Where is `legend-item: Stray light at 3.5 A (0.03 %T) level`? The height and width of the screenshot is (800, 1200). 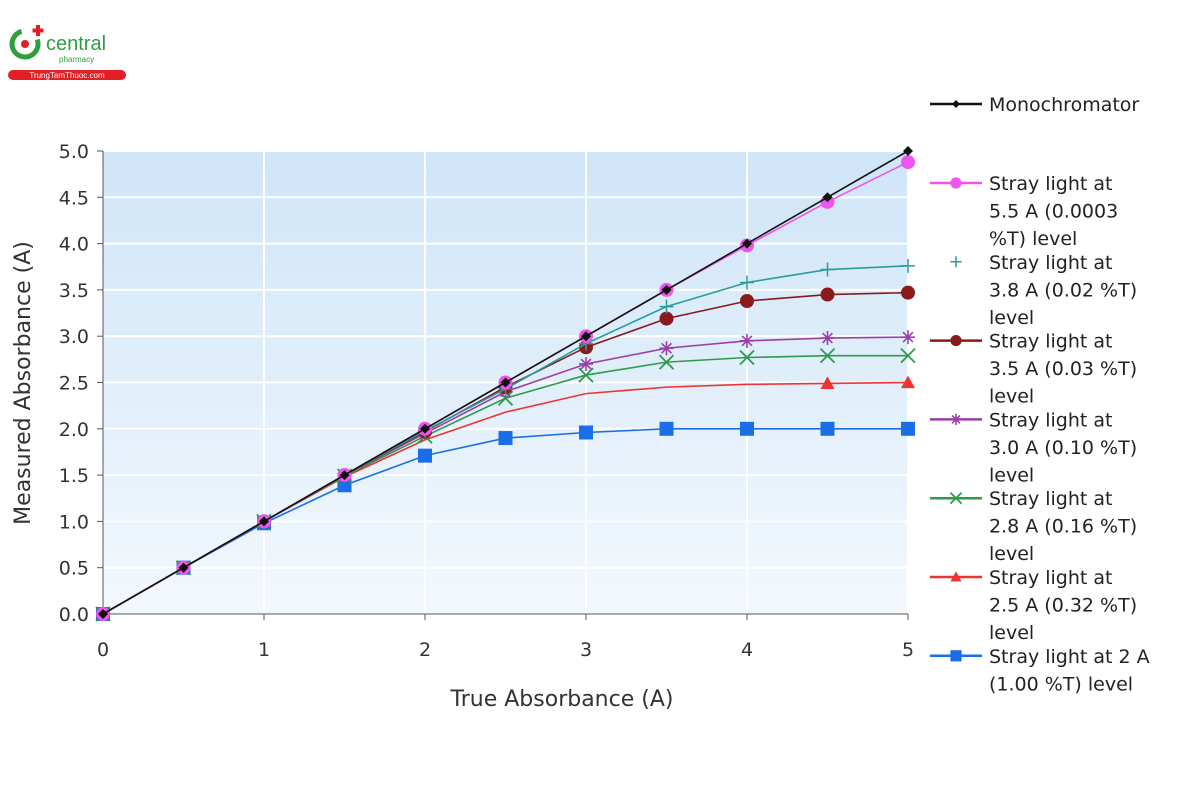 legend-item: Stray light at 3.5 A (0.03 %T) level is located at coordinates (1033, 369).